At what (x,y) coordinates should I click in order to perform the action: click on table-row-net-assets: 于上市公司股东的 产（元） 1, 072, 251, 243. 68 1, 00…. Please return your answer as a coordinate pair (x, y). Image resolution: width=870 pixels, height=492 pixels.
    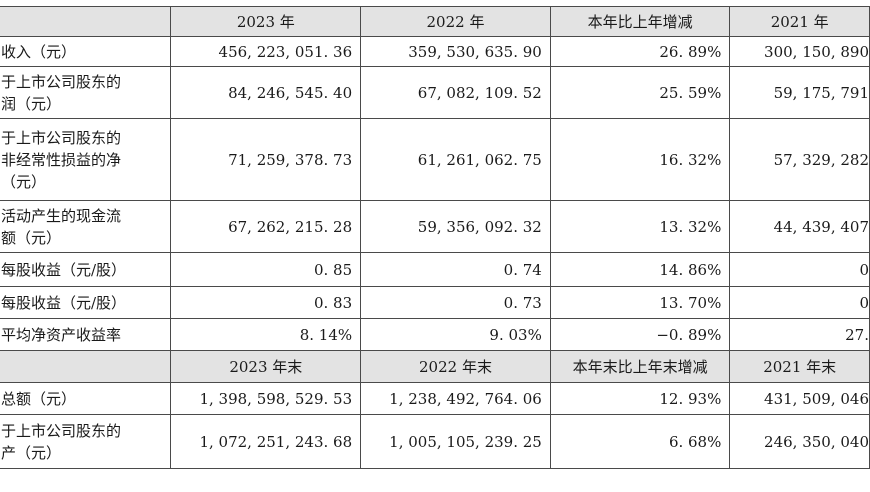
    Looking at the image, I should click on (435, 441).